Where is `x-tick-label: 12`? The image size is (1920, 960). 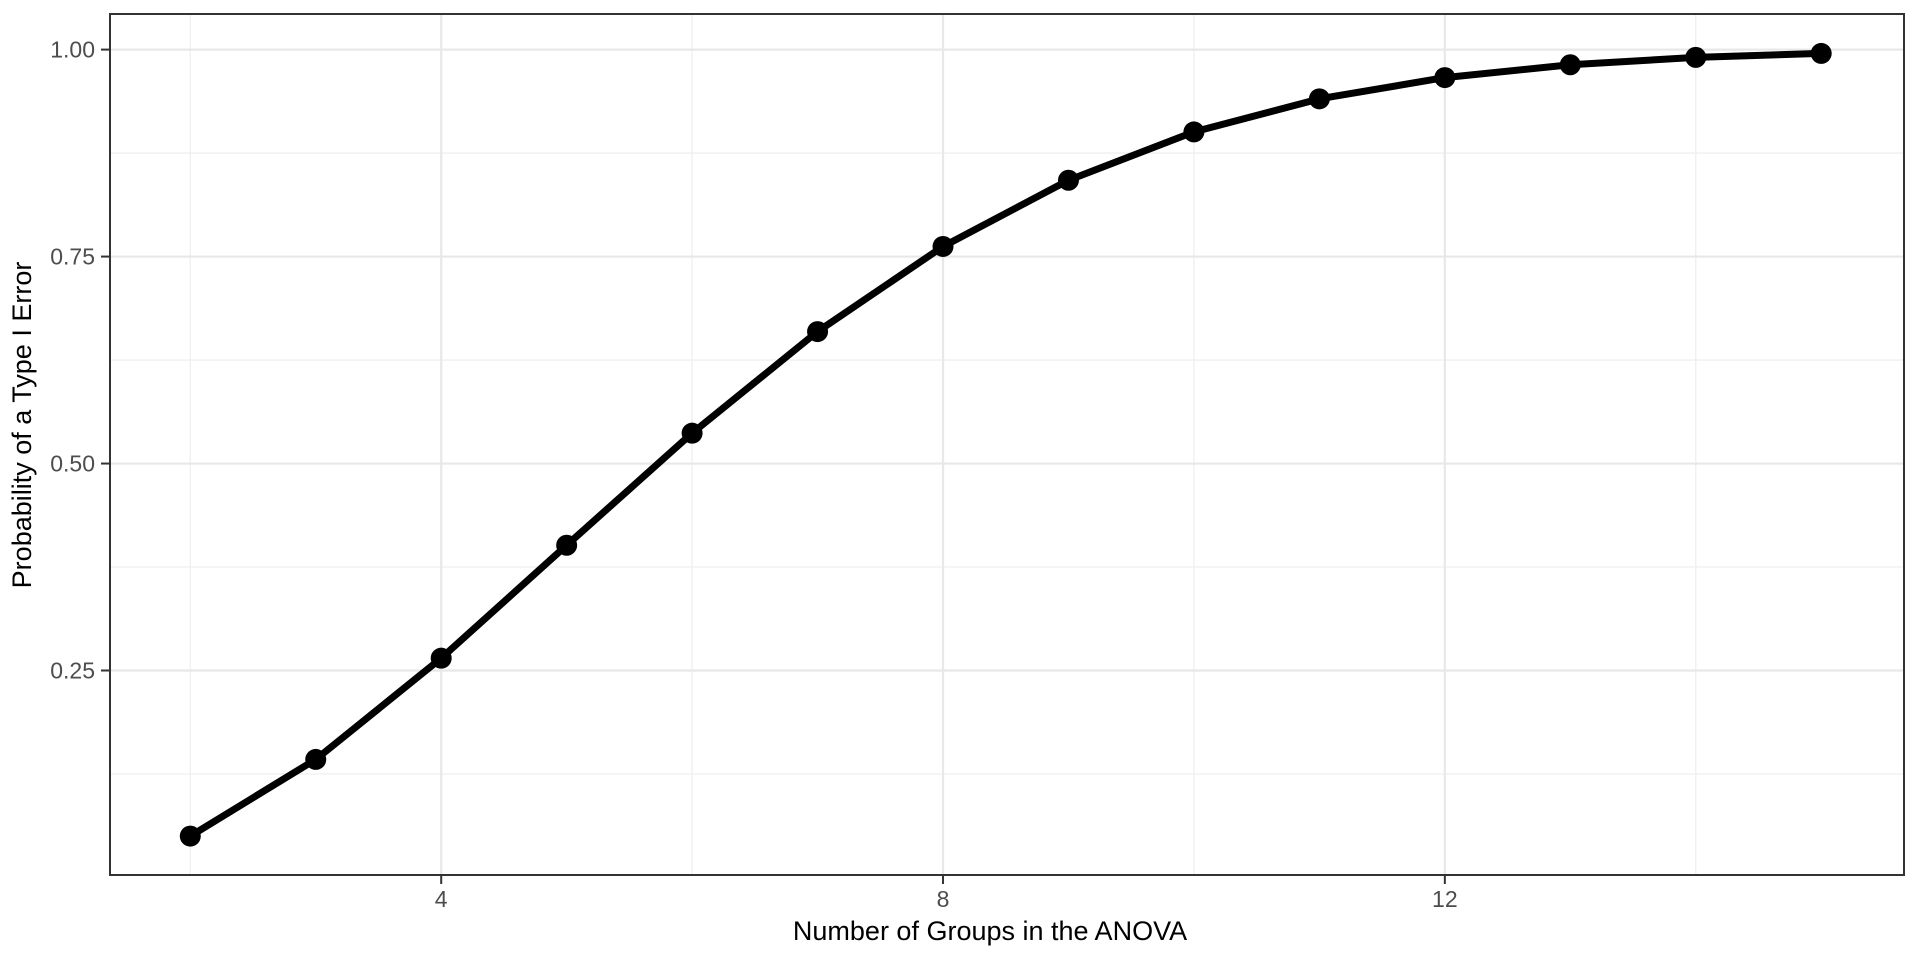
x-tick-label: 12 is located at coordinates (1445, 899).